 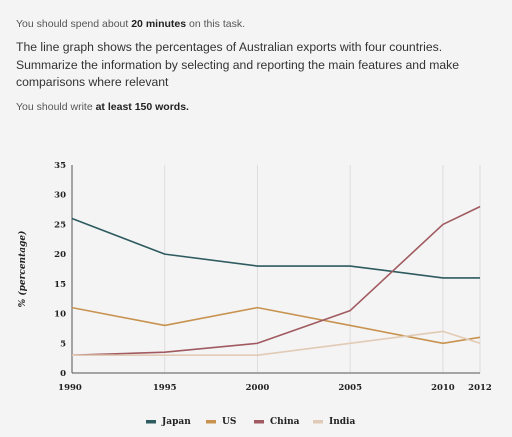 I want to click on x-tick-label: 2005, so click(x=350, y=388).